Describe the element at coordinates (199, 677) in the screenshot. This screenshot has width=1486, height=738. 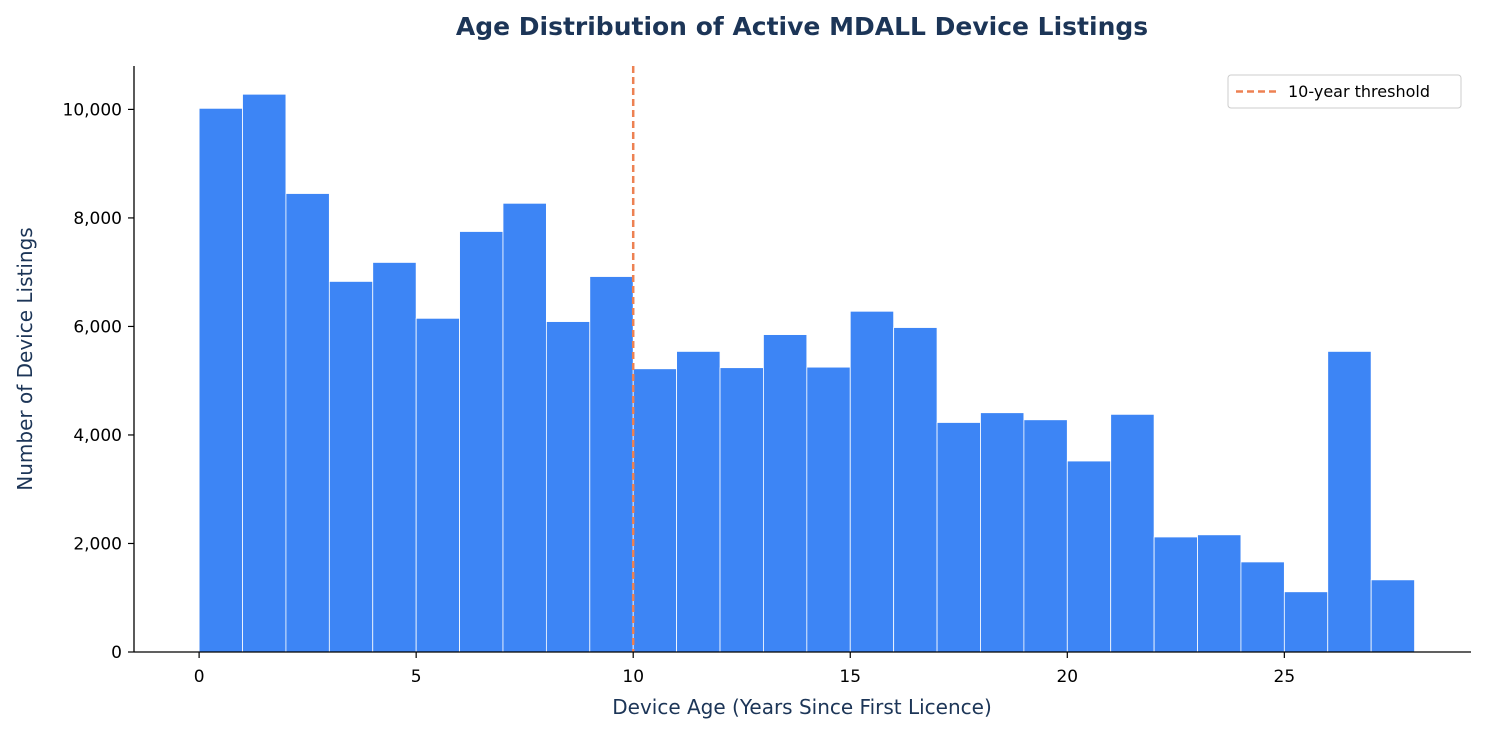
I see `x-tick-label: 0` at that location.